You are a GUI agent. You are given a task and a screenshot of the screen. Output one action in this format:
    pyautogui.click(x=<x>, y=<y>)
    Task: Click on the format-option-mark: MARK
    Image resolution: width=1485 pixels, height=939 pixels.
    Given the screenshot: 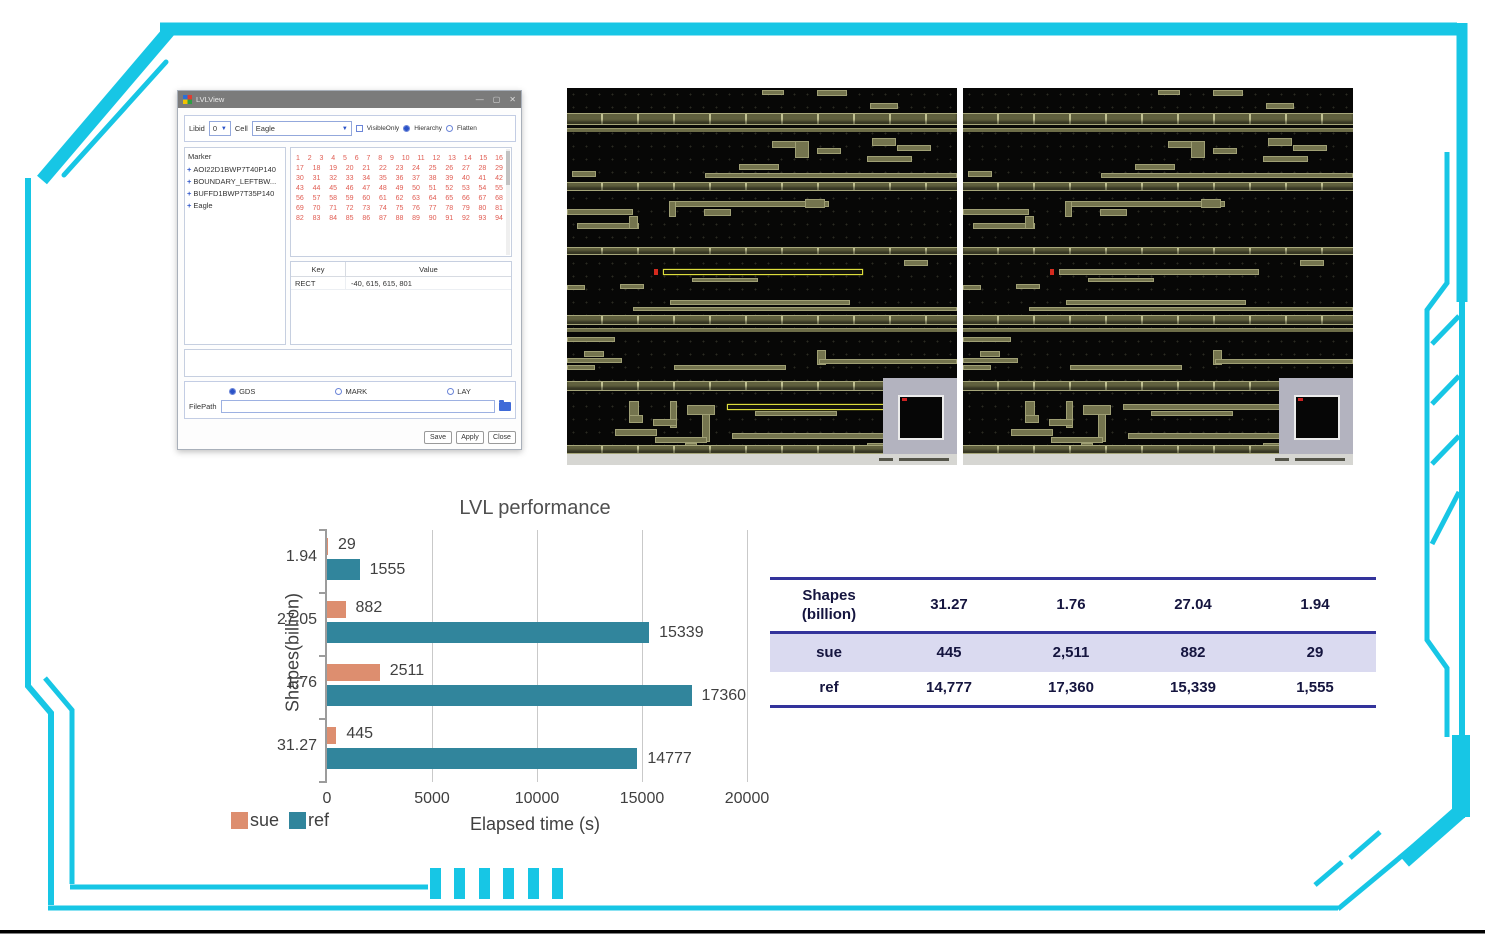 What is the action you would take?
    pyautogui.click(x=351, y=391)
    